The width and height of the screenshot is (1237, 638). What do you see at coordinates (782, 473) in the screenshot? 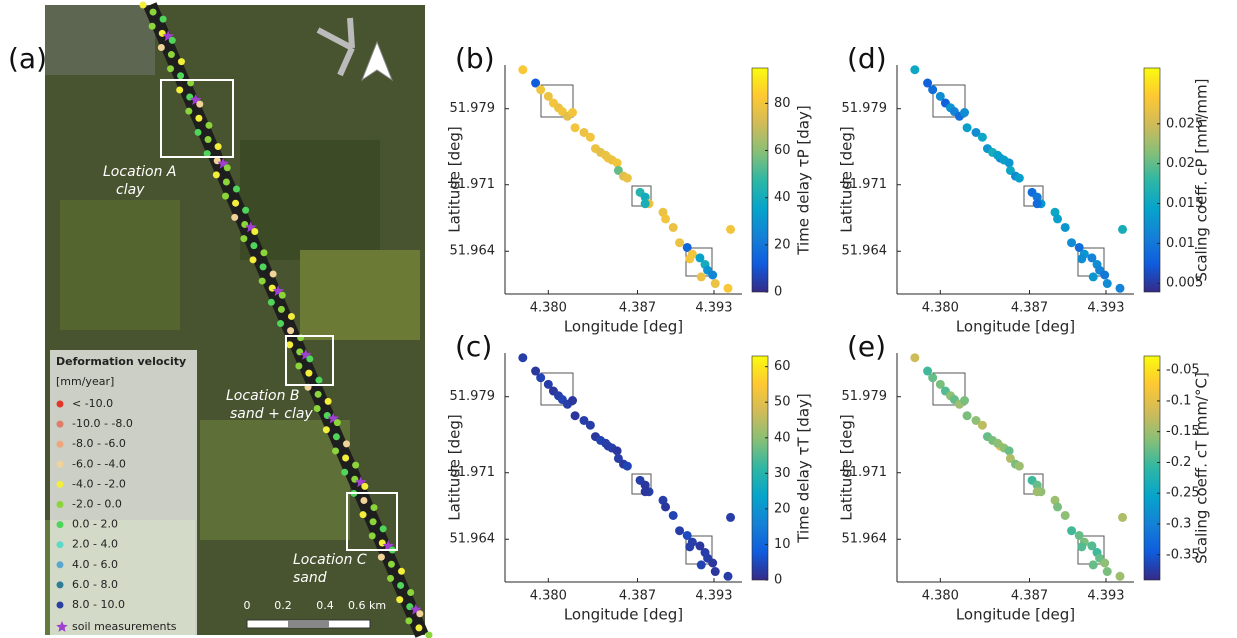
I see `colorbar-tick-label: 30` at bounding box center [782, 473].